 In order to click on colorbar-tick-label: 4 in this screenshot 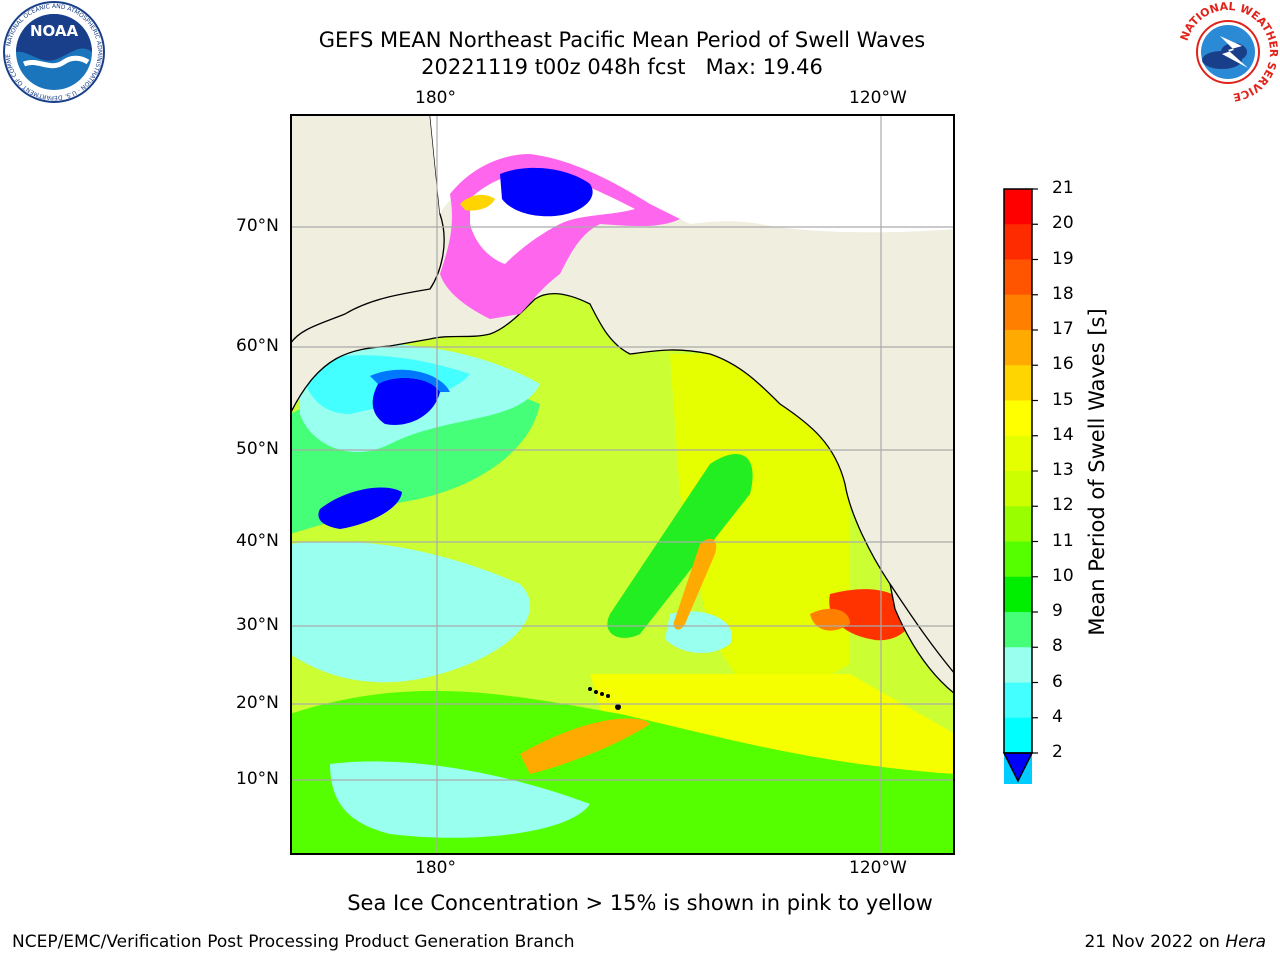, I will do `click(1057, 716)`.